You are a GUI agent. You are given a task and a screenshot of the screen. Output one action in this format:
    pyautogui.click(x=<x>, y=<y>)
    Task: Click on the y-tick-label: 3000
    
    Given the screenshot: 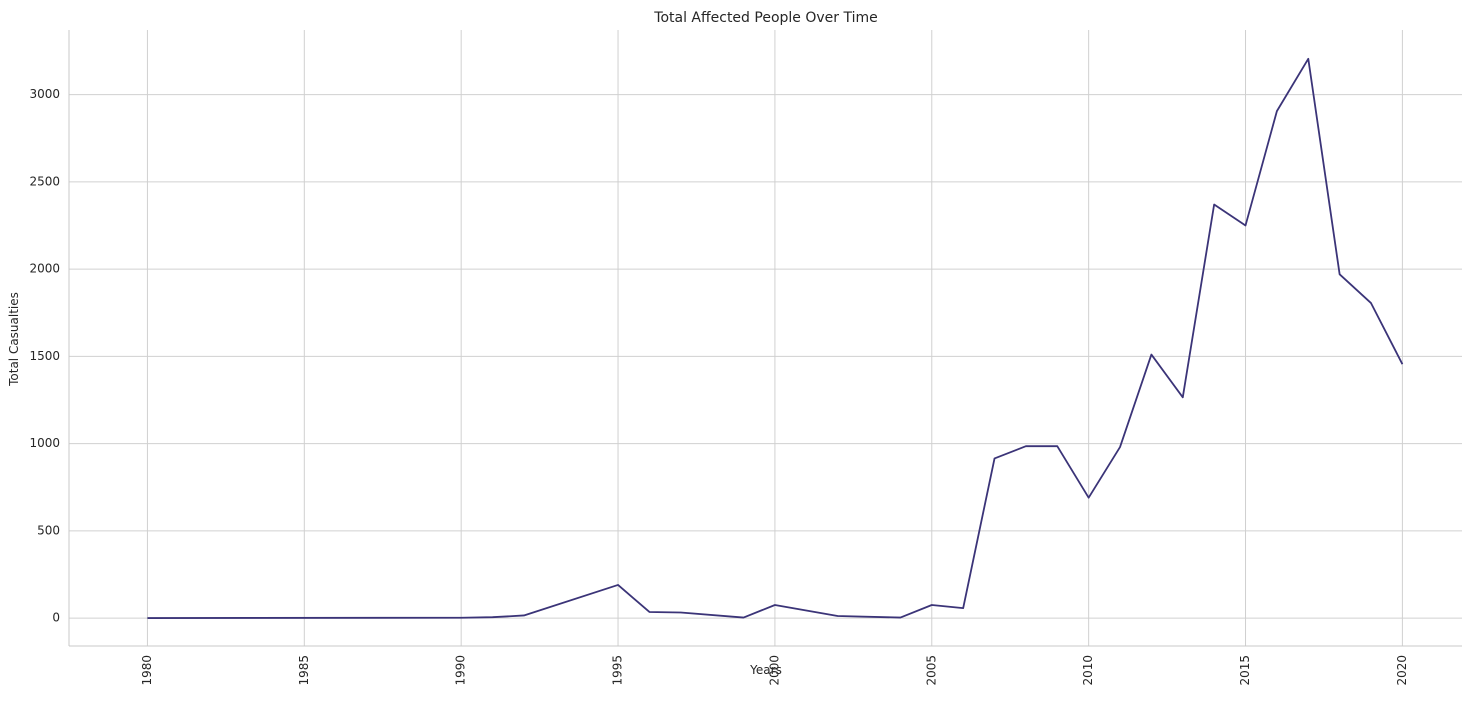 What is the action you would take?
    pyautogui.click(x=44, y=94)
    